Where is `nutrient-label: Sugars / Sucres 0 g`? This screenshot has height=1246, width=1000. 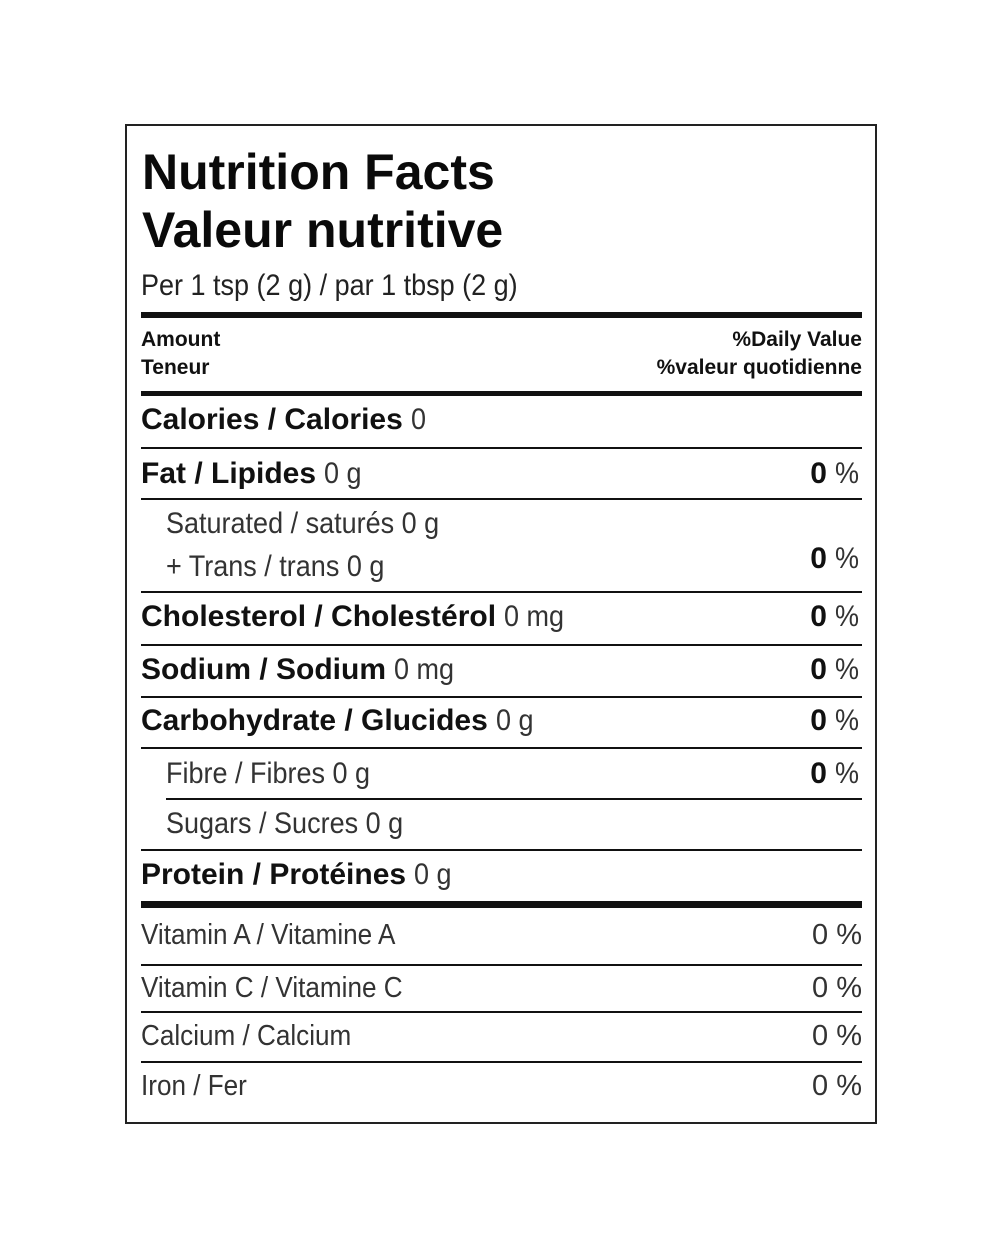 nutrient-label: Sugars / Sucres 0 g is located at coordinates (285, 823).